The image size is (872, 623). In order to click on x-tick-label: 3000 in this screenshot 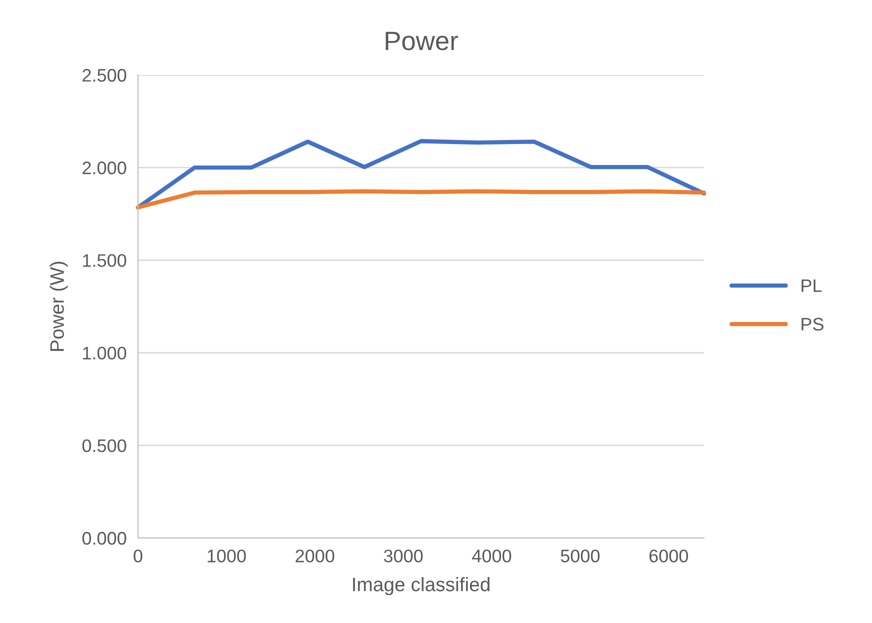, I will do `click(403, 556)`.